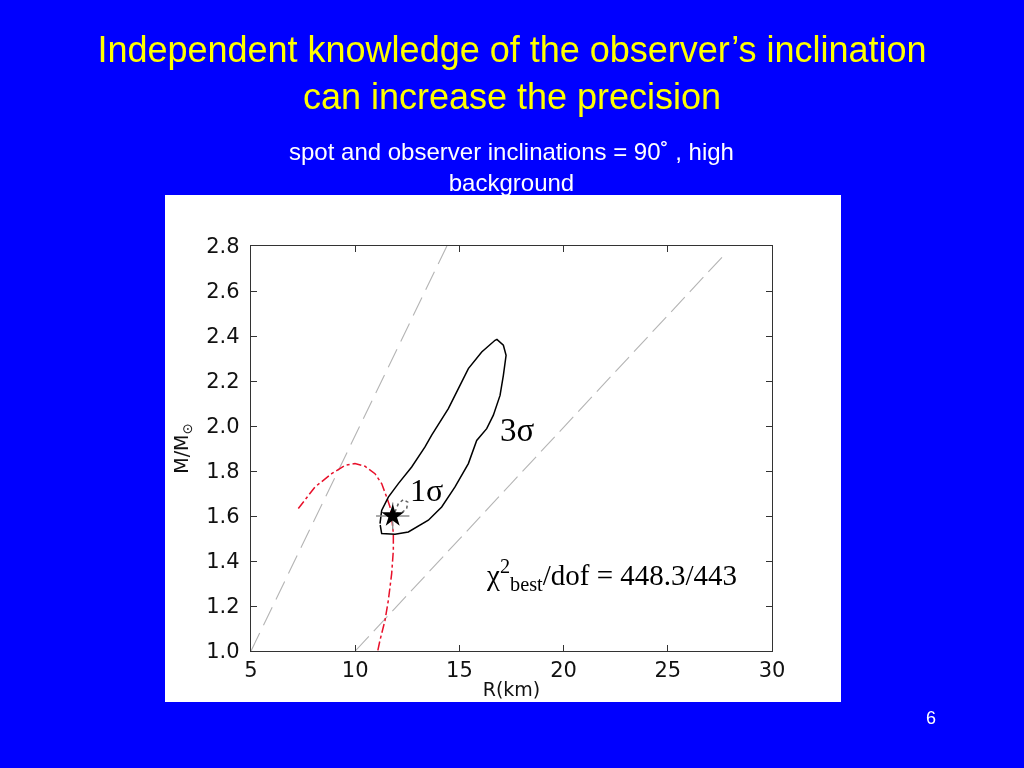  I want to click on y-tick-label: 1.2, so click(223, 606).